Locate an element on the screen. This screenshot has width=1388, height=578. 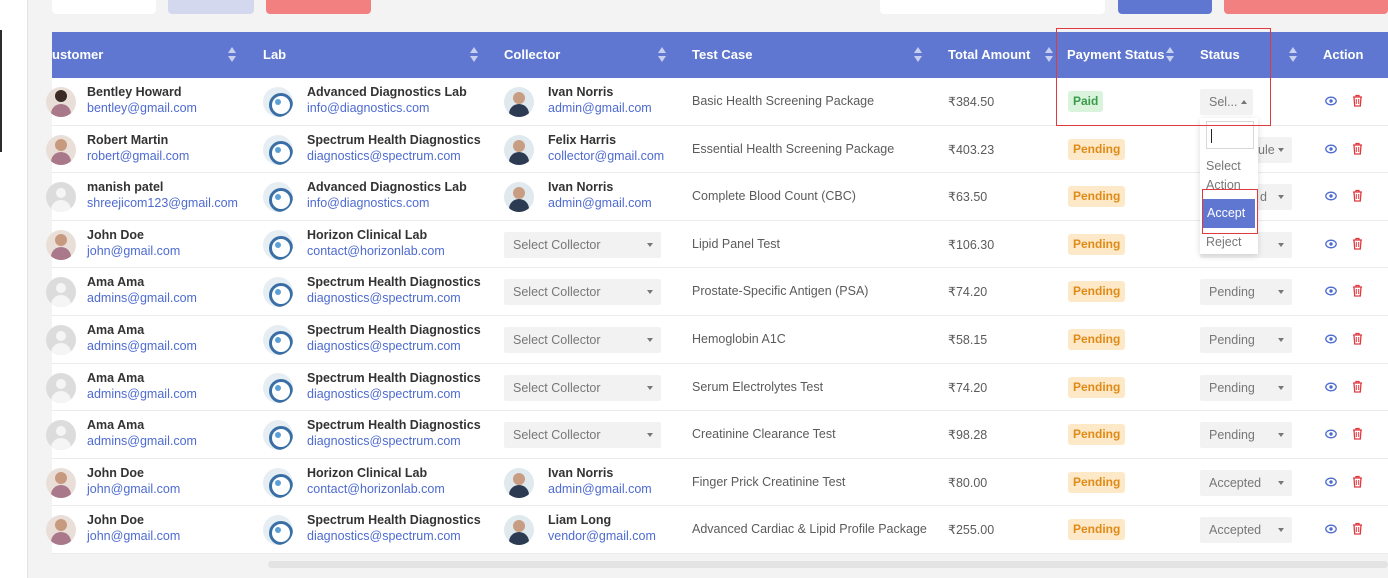
text-cursor is located at coordinates (1211, 136).